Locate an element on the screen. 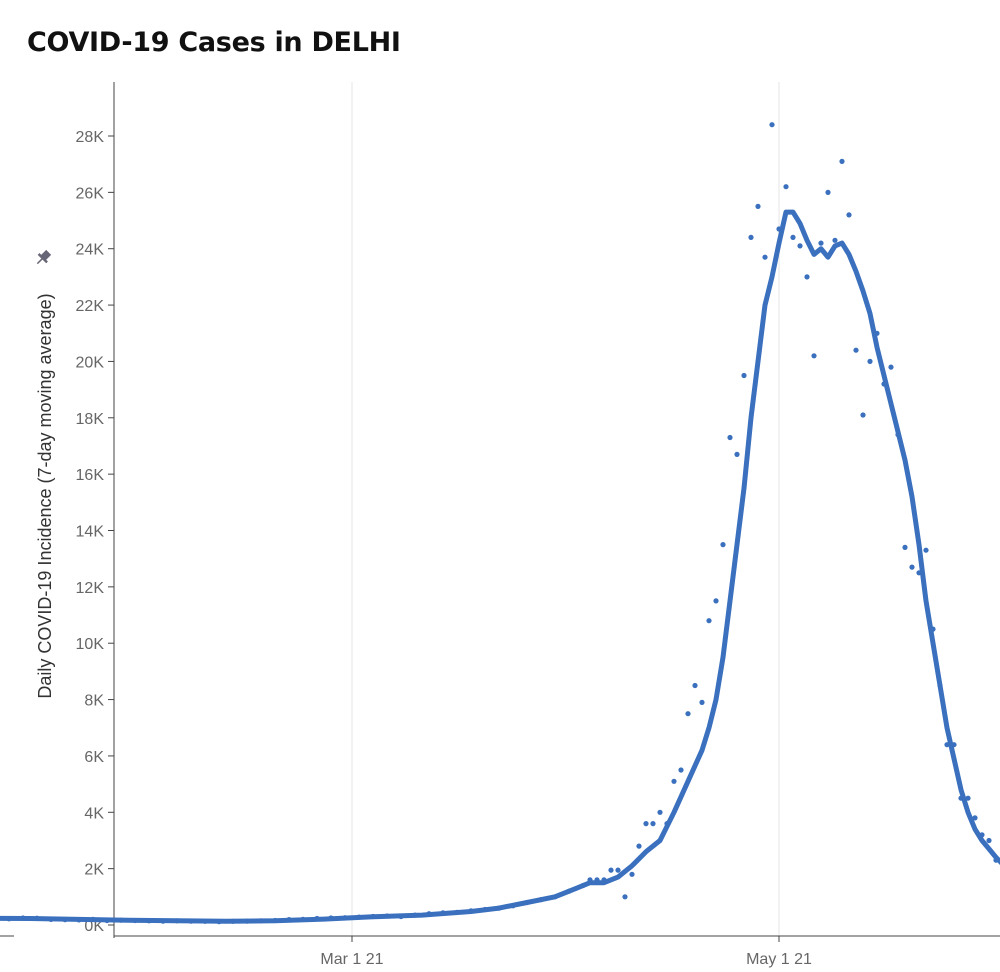 The image size is (1000, 972). y-tick-label: 26K is located at coordinates (90, 193).